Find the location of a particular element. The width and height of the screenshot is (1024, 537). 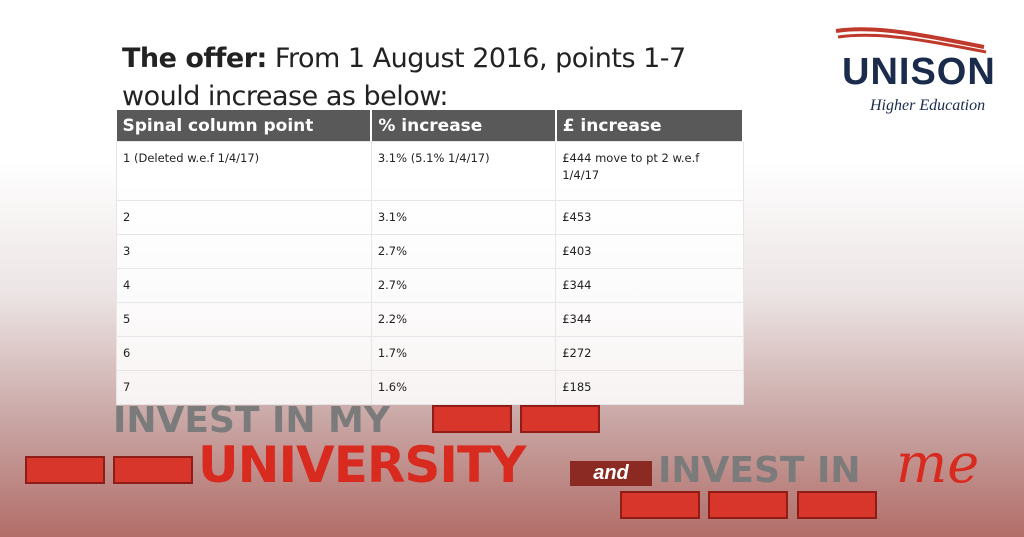

header-cell: £ increase is located at coordinates (650, 126).